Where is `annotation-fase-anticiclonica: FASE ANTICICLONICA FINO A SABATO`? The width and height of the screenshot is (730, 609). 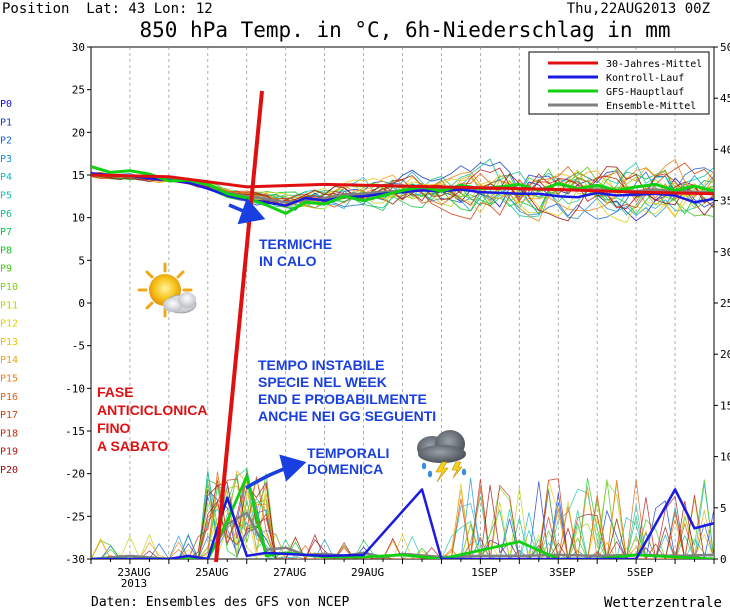 annotation-fase-anticiclonica: FASE ANTICICLONICA FINO A SABATO is located at coordinates (152, 419).